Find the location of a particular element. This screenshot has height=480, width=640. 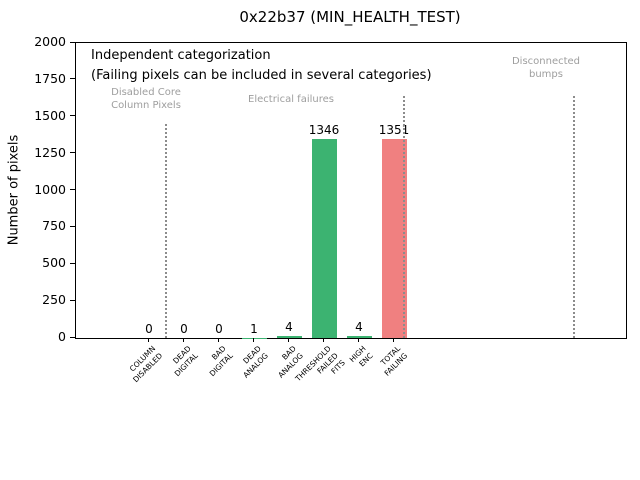

bar-value-label: 1346 is located at coordinates (324, 130).